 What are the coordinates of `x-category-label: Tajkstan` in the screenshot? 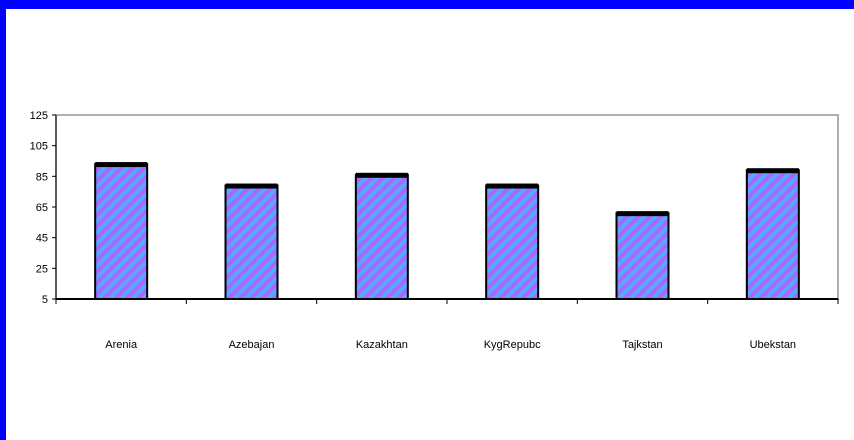 It's located at (642, 345).